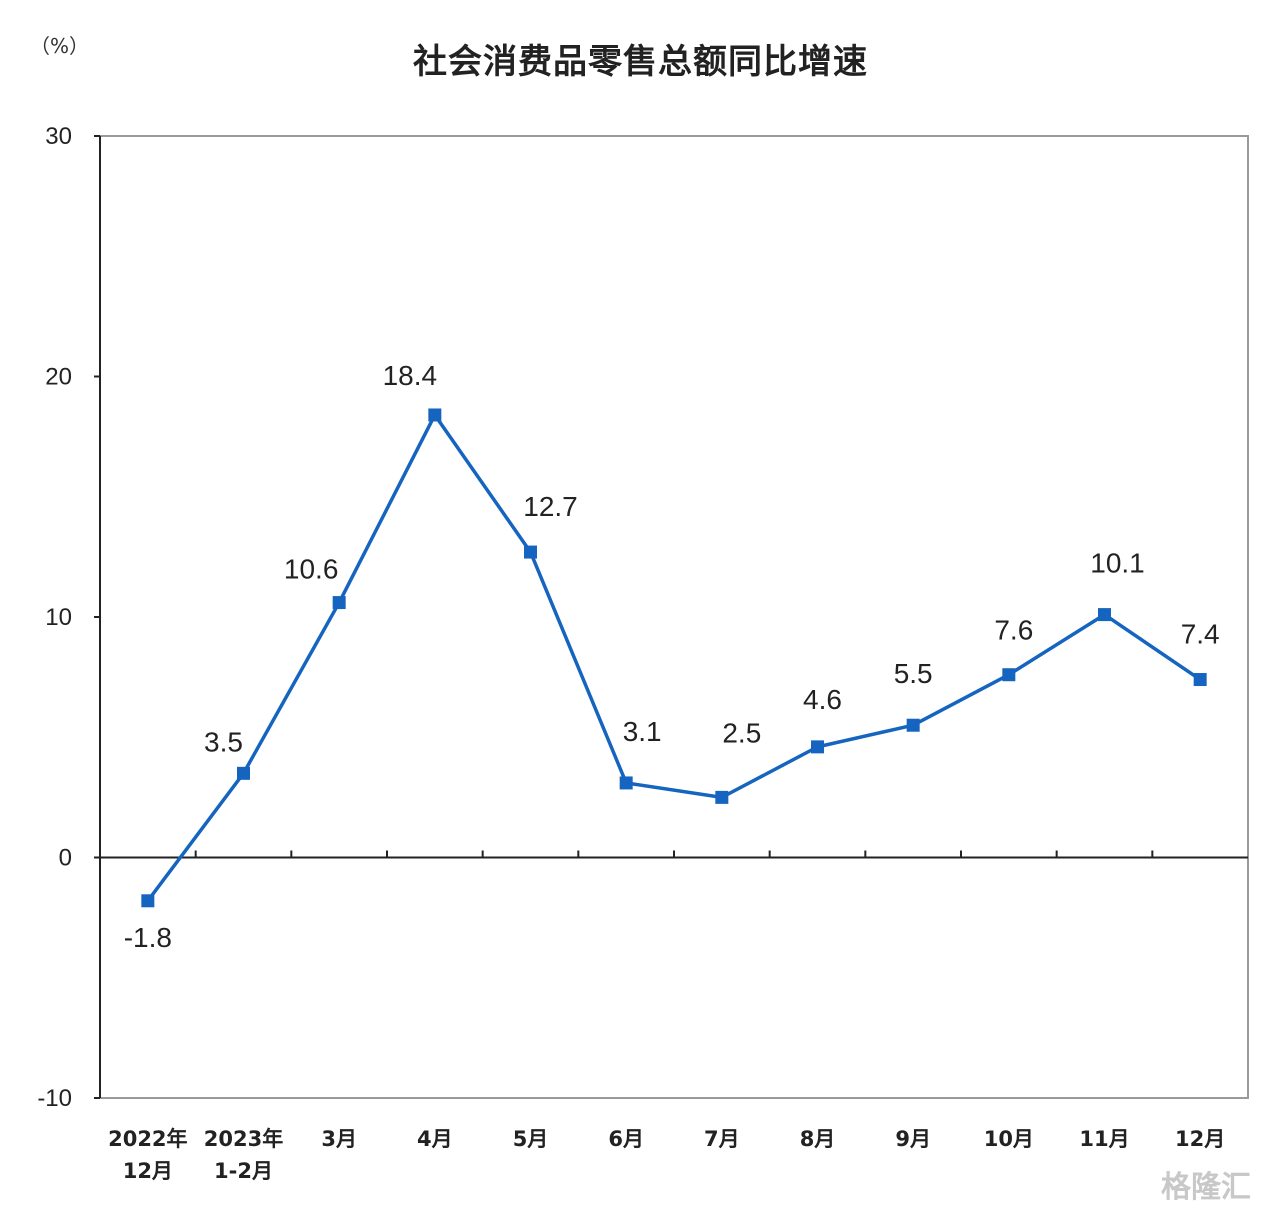 Image resolution: width=1261 pixels, height=1216 pixels. What do you see at coordinates (640, 62) in the screenshot?
I see `chart-title: 社会消费品零售总额同比增速` at bounding box center [640, 62].